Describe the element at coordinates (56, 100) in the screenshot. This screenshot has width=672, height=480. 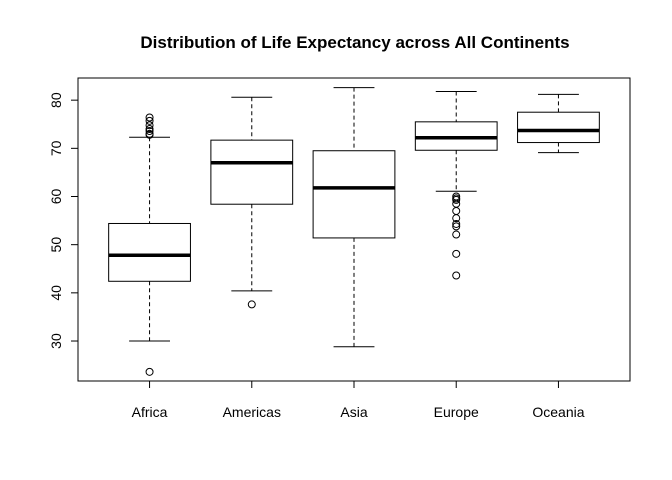
I see `y-tick-label: 80` at that location.